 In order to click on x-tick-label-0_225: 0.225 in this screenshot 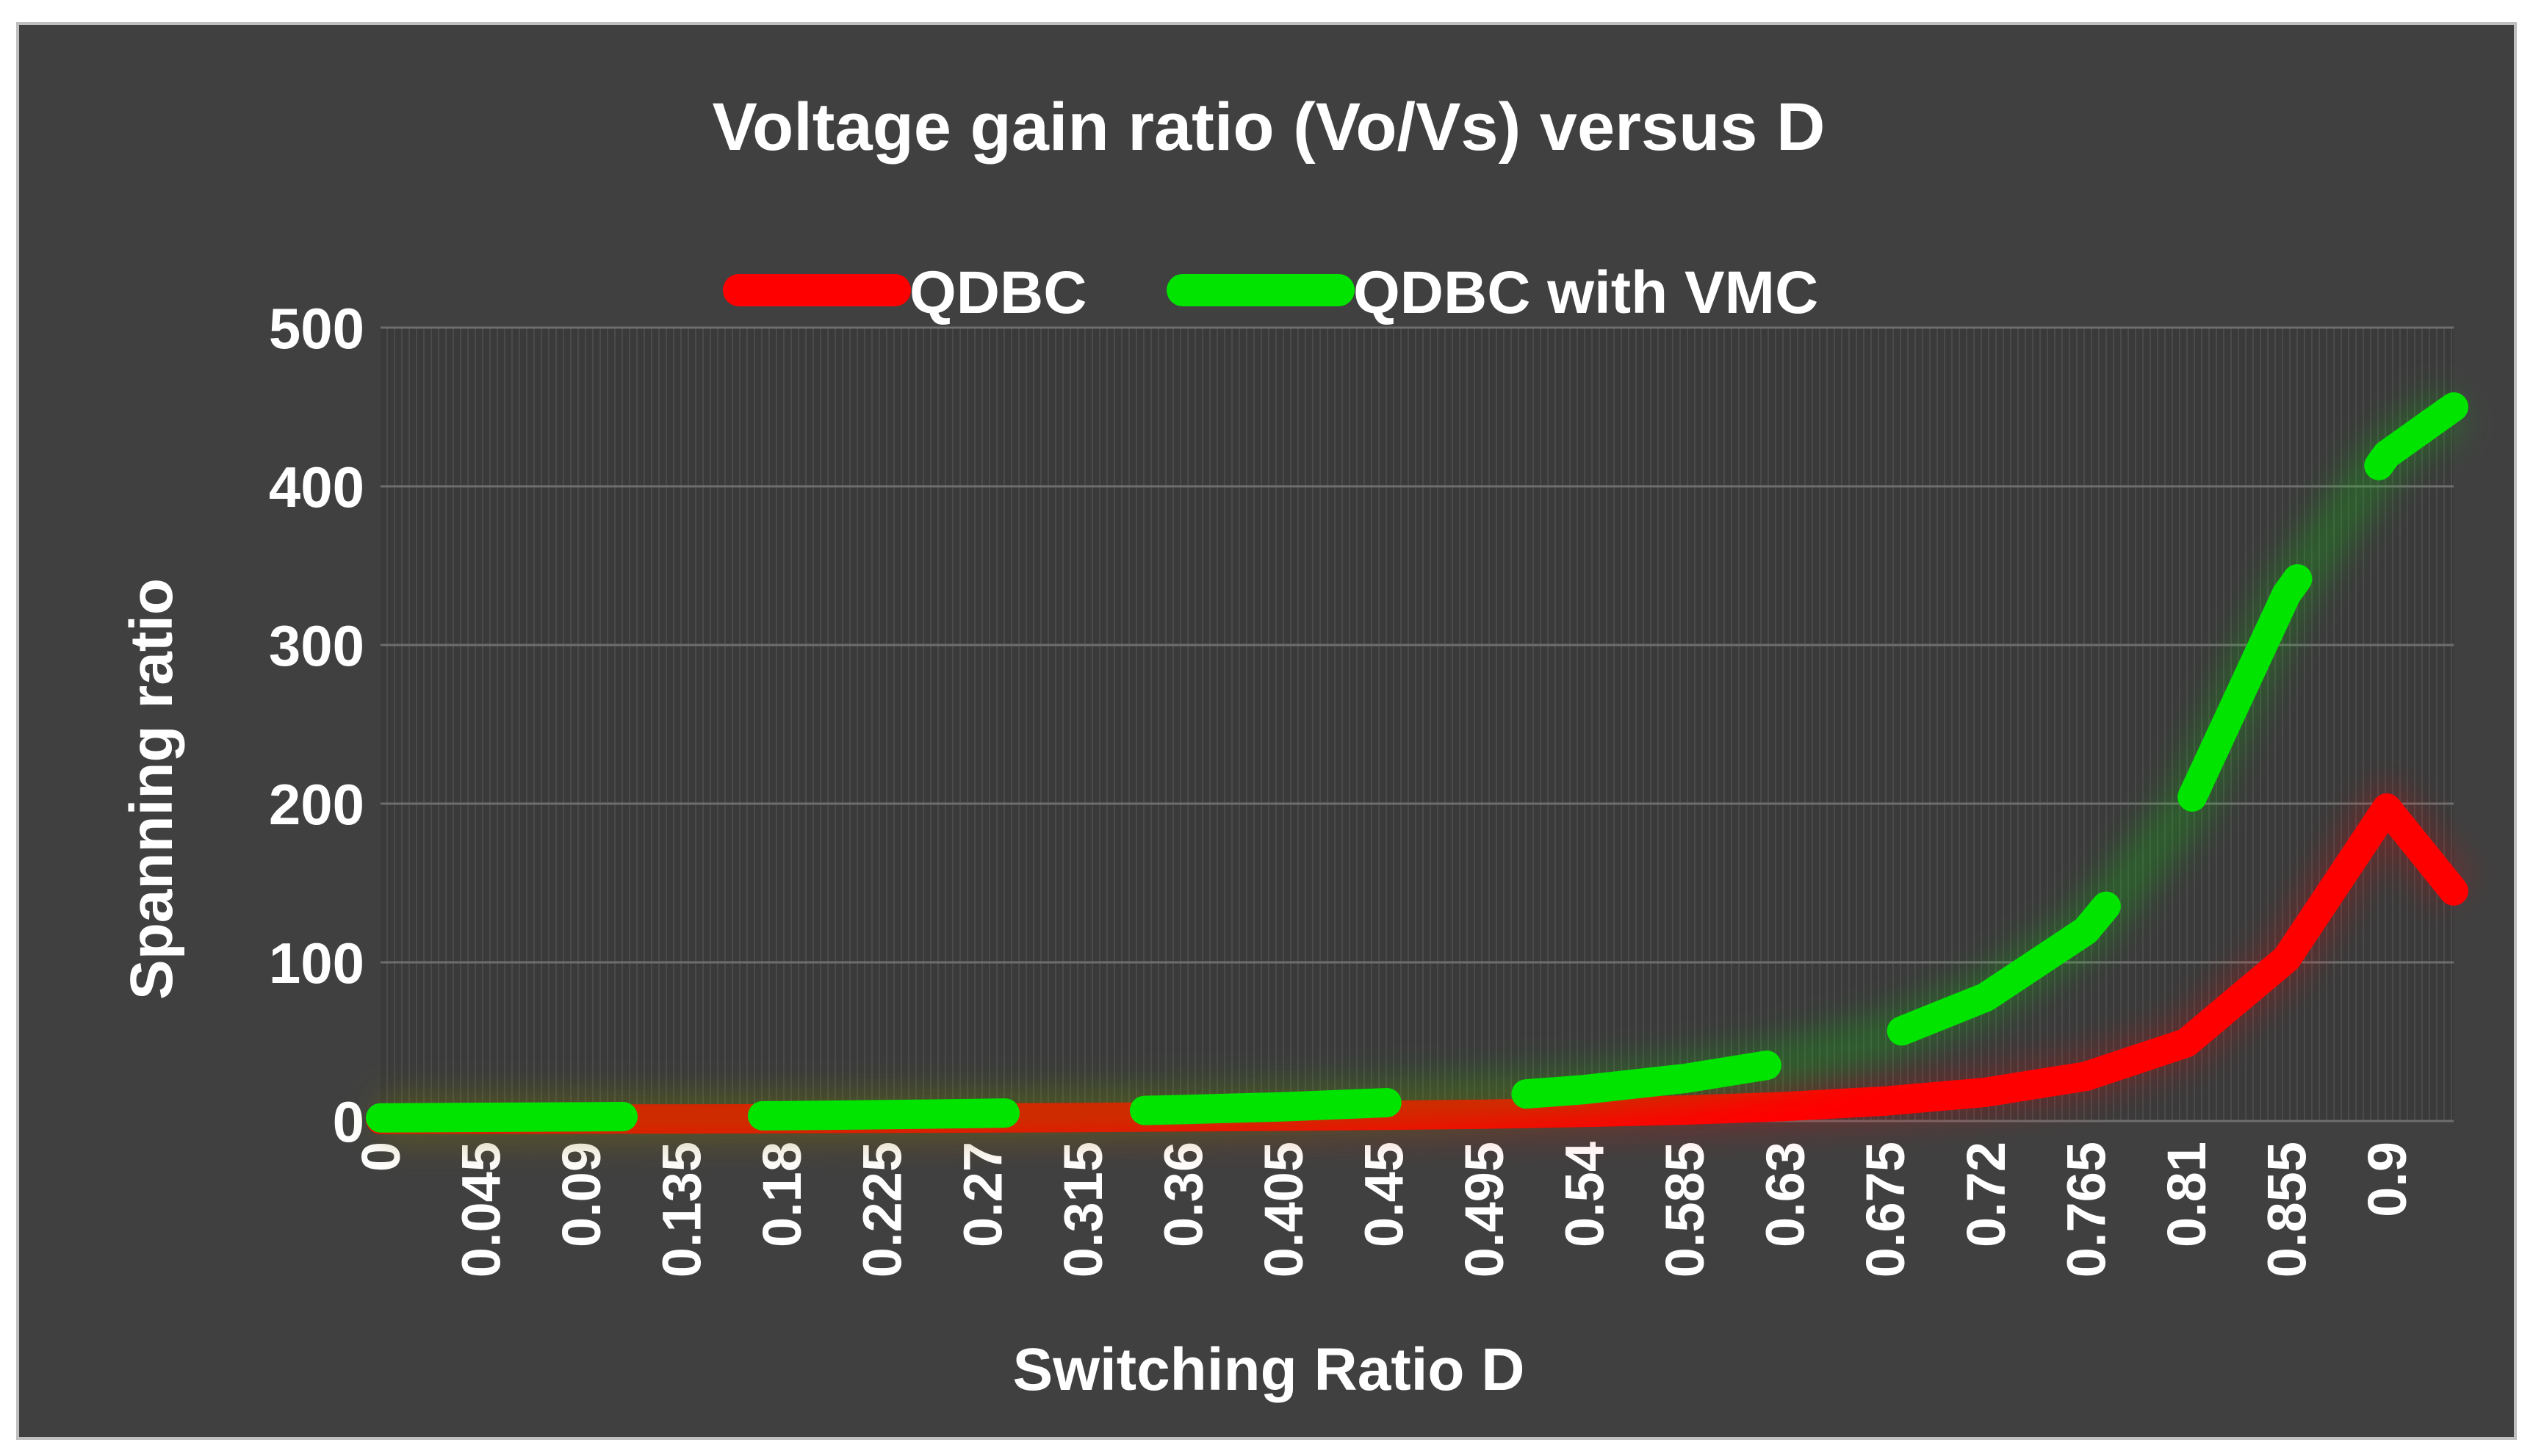, I will do `click(882, 1209)`.